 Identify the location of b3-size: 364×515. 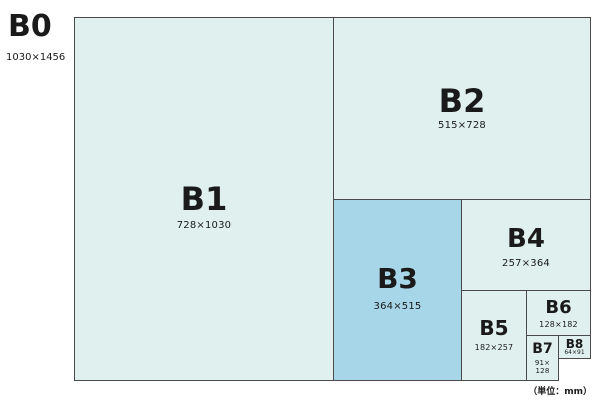
(397, 306).